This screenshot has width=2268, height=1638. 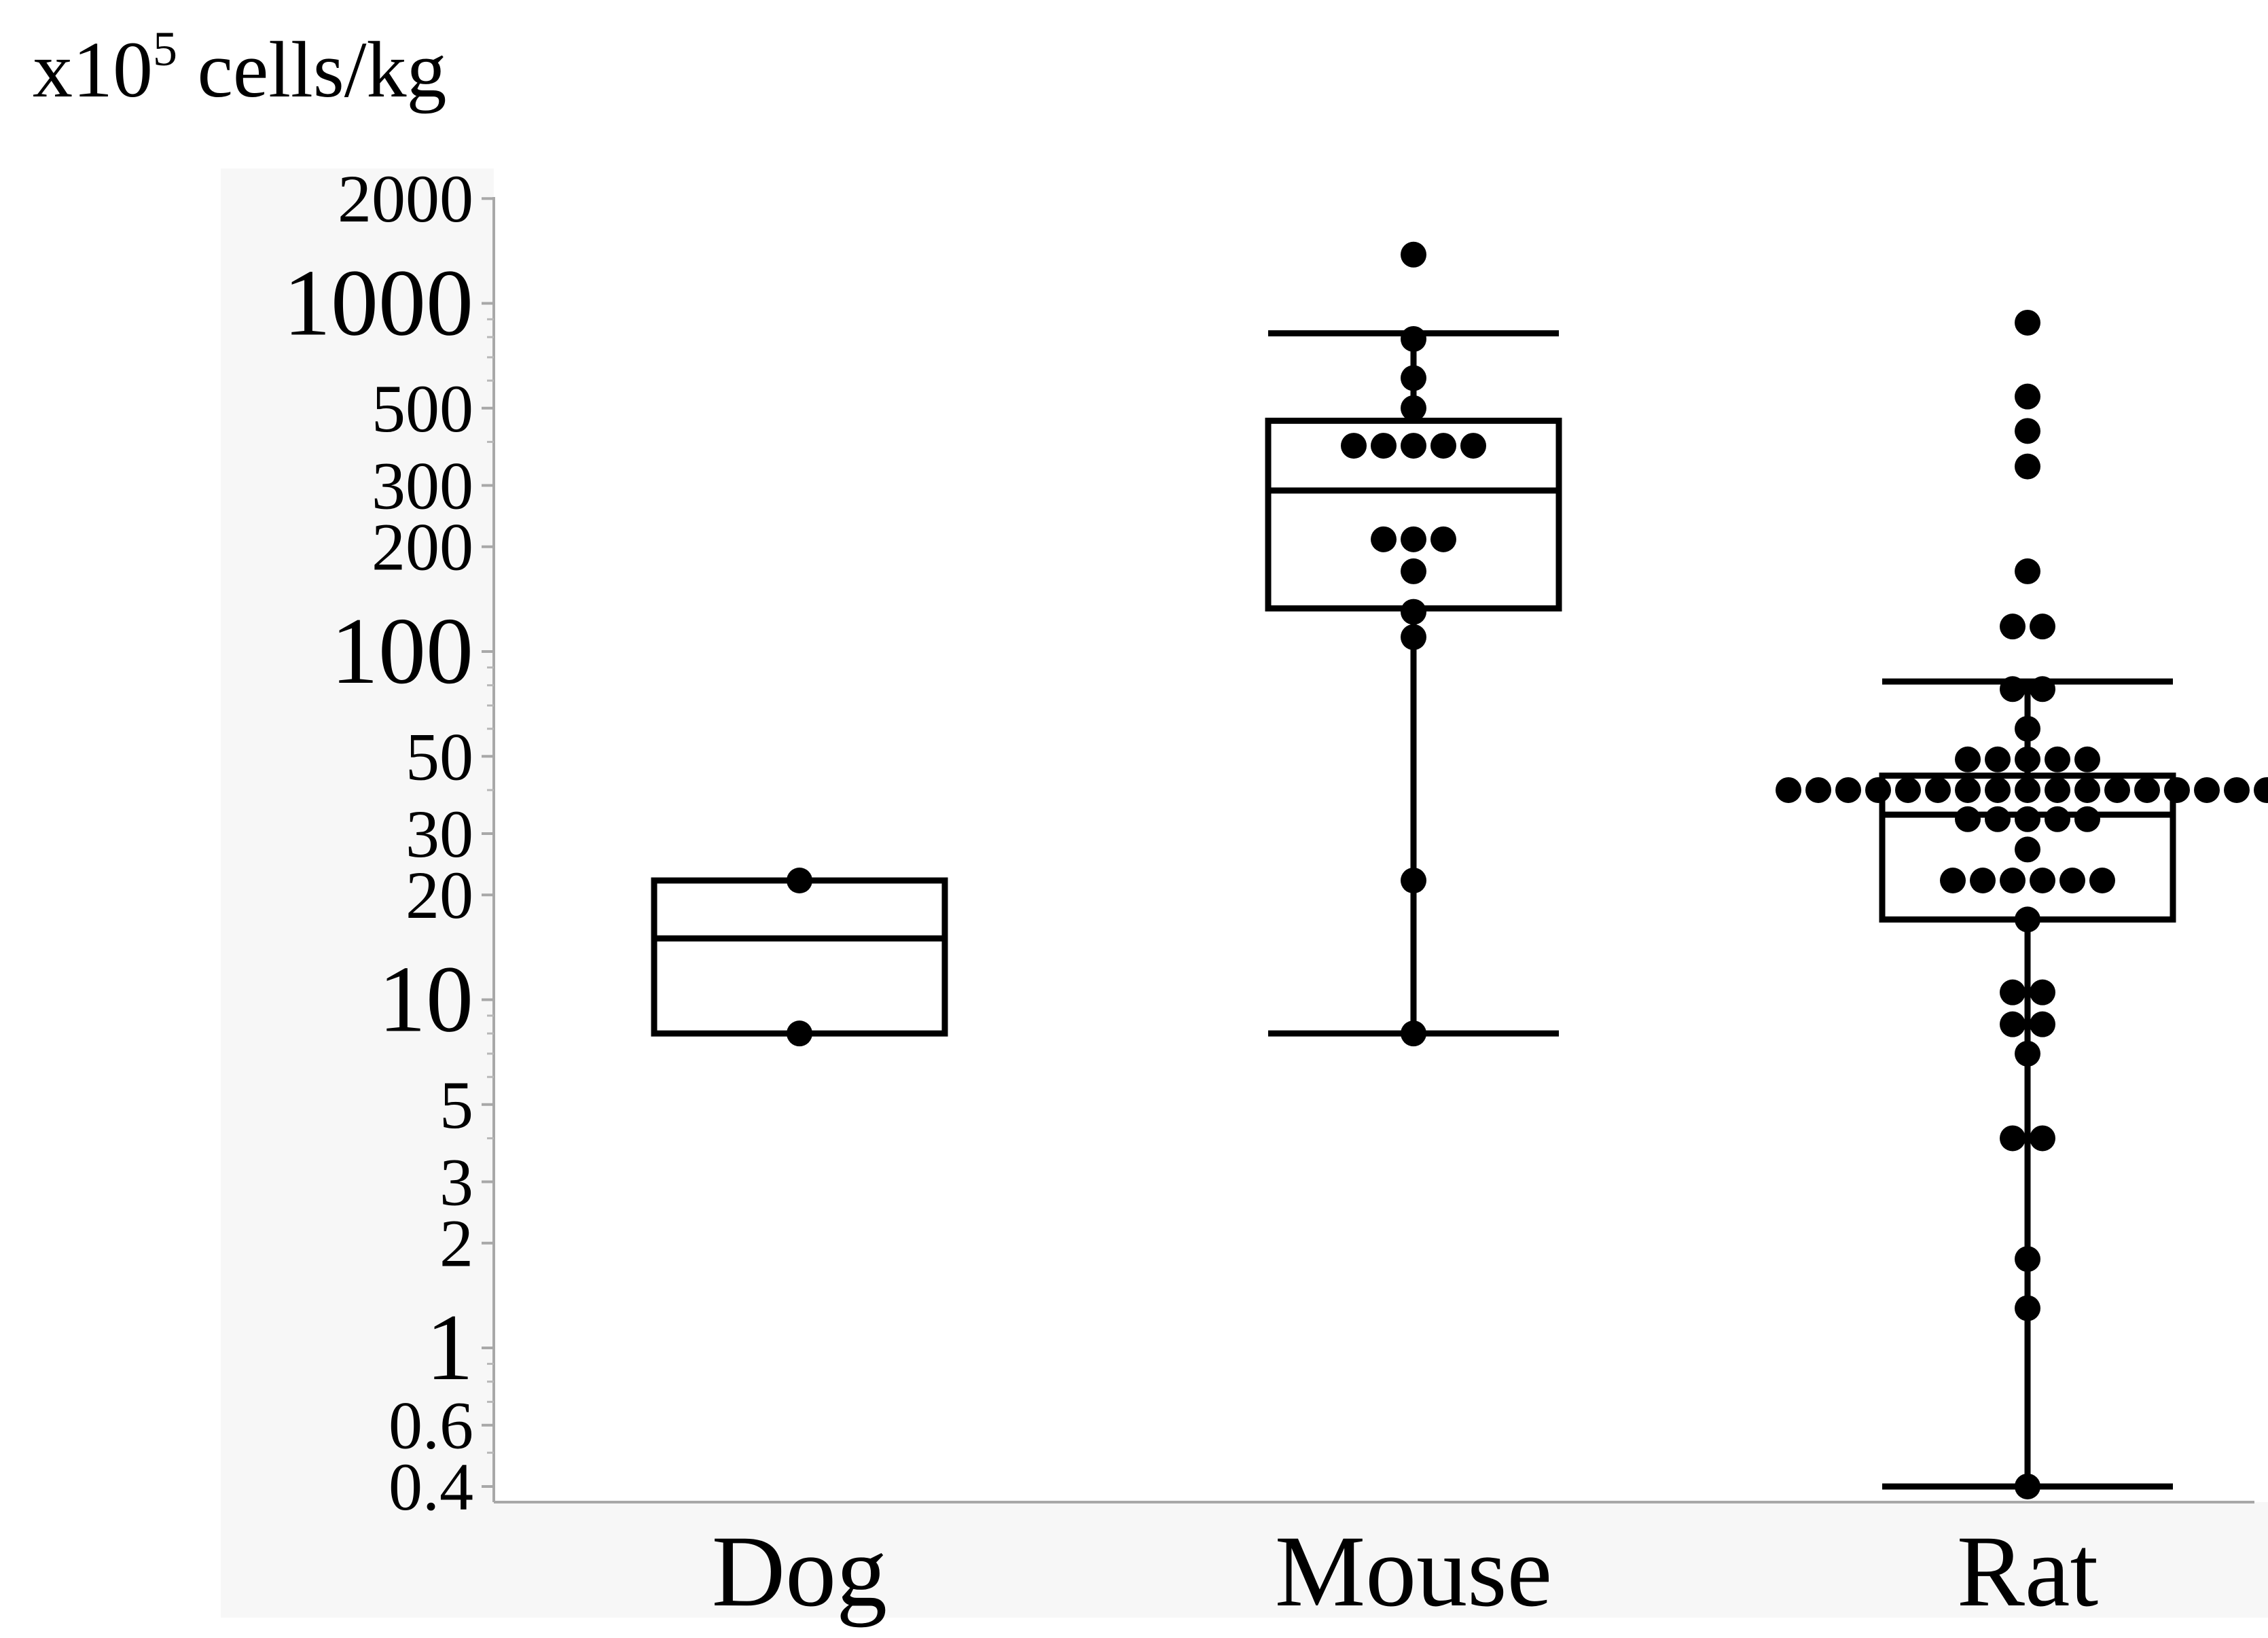 I want to click on y-tick-label: 10, so click(x=425, y=999).